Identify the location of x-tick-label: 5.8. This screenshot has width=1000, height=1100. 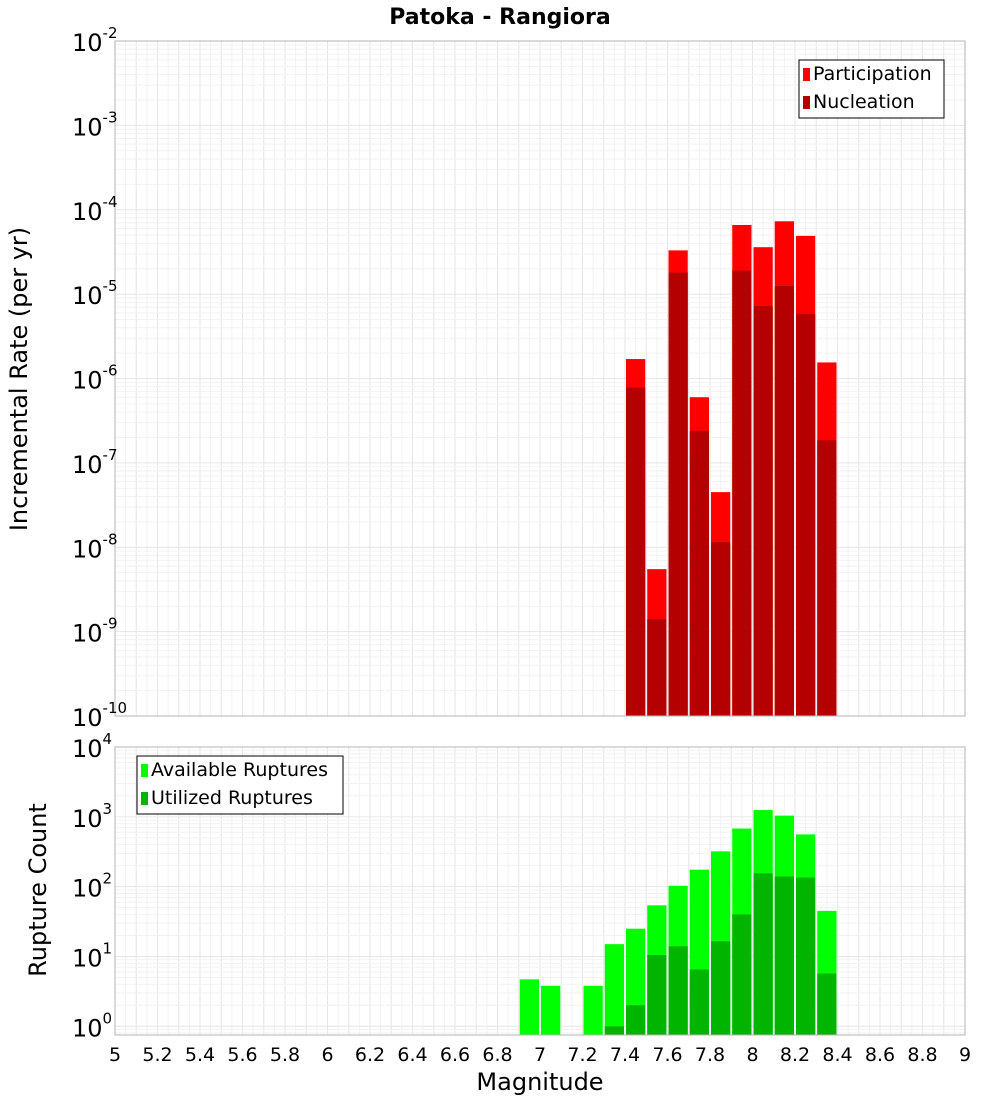
(285, 1055).